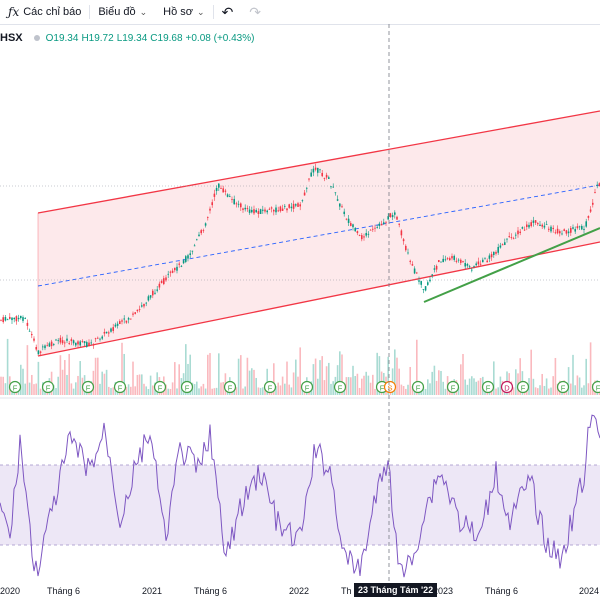 This screenshot has width=600, height=600. What do you see at coordinates (390, 387) in the screenshot?
I see `split-marker: S` at bounding box center [390, 387].